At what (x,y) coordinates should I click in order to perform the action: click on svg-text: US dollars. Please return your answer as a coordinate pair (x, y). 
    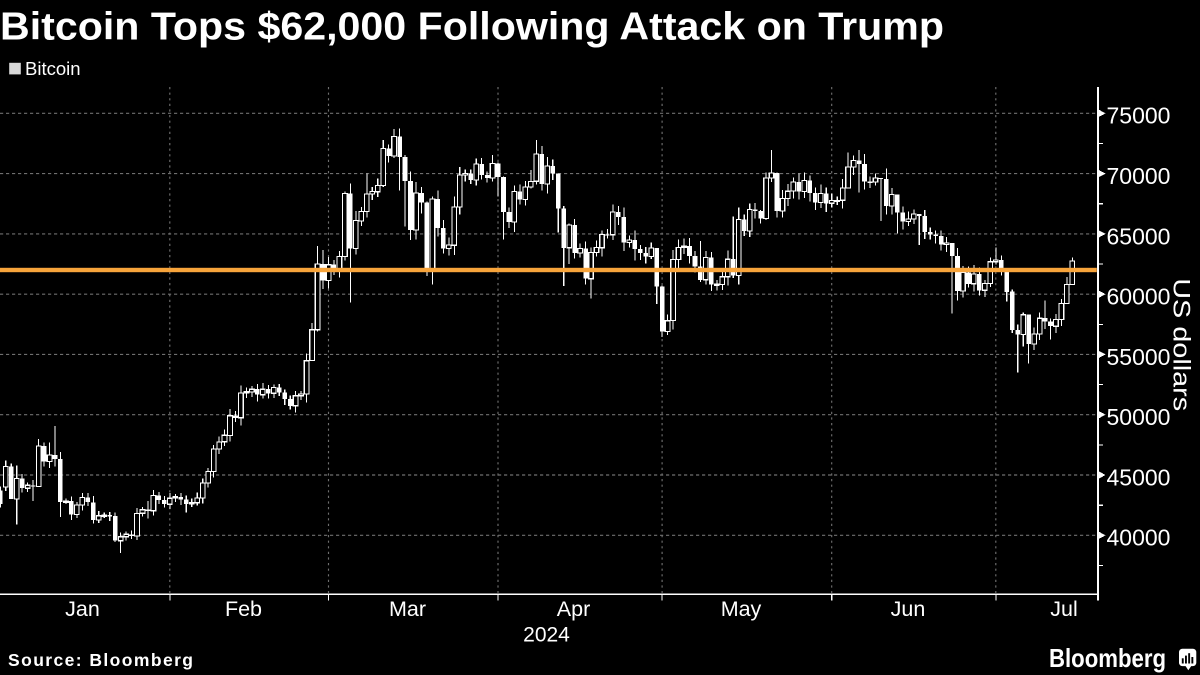
    Looking at the image, I should click on (1181, 344).